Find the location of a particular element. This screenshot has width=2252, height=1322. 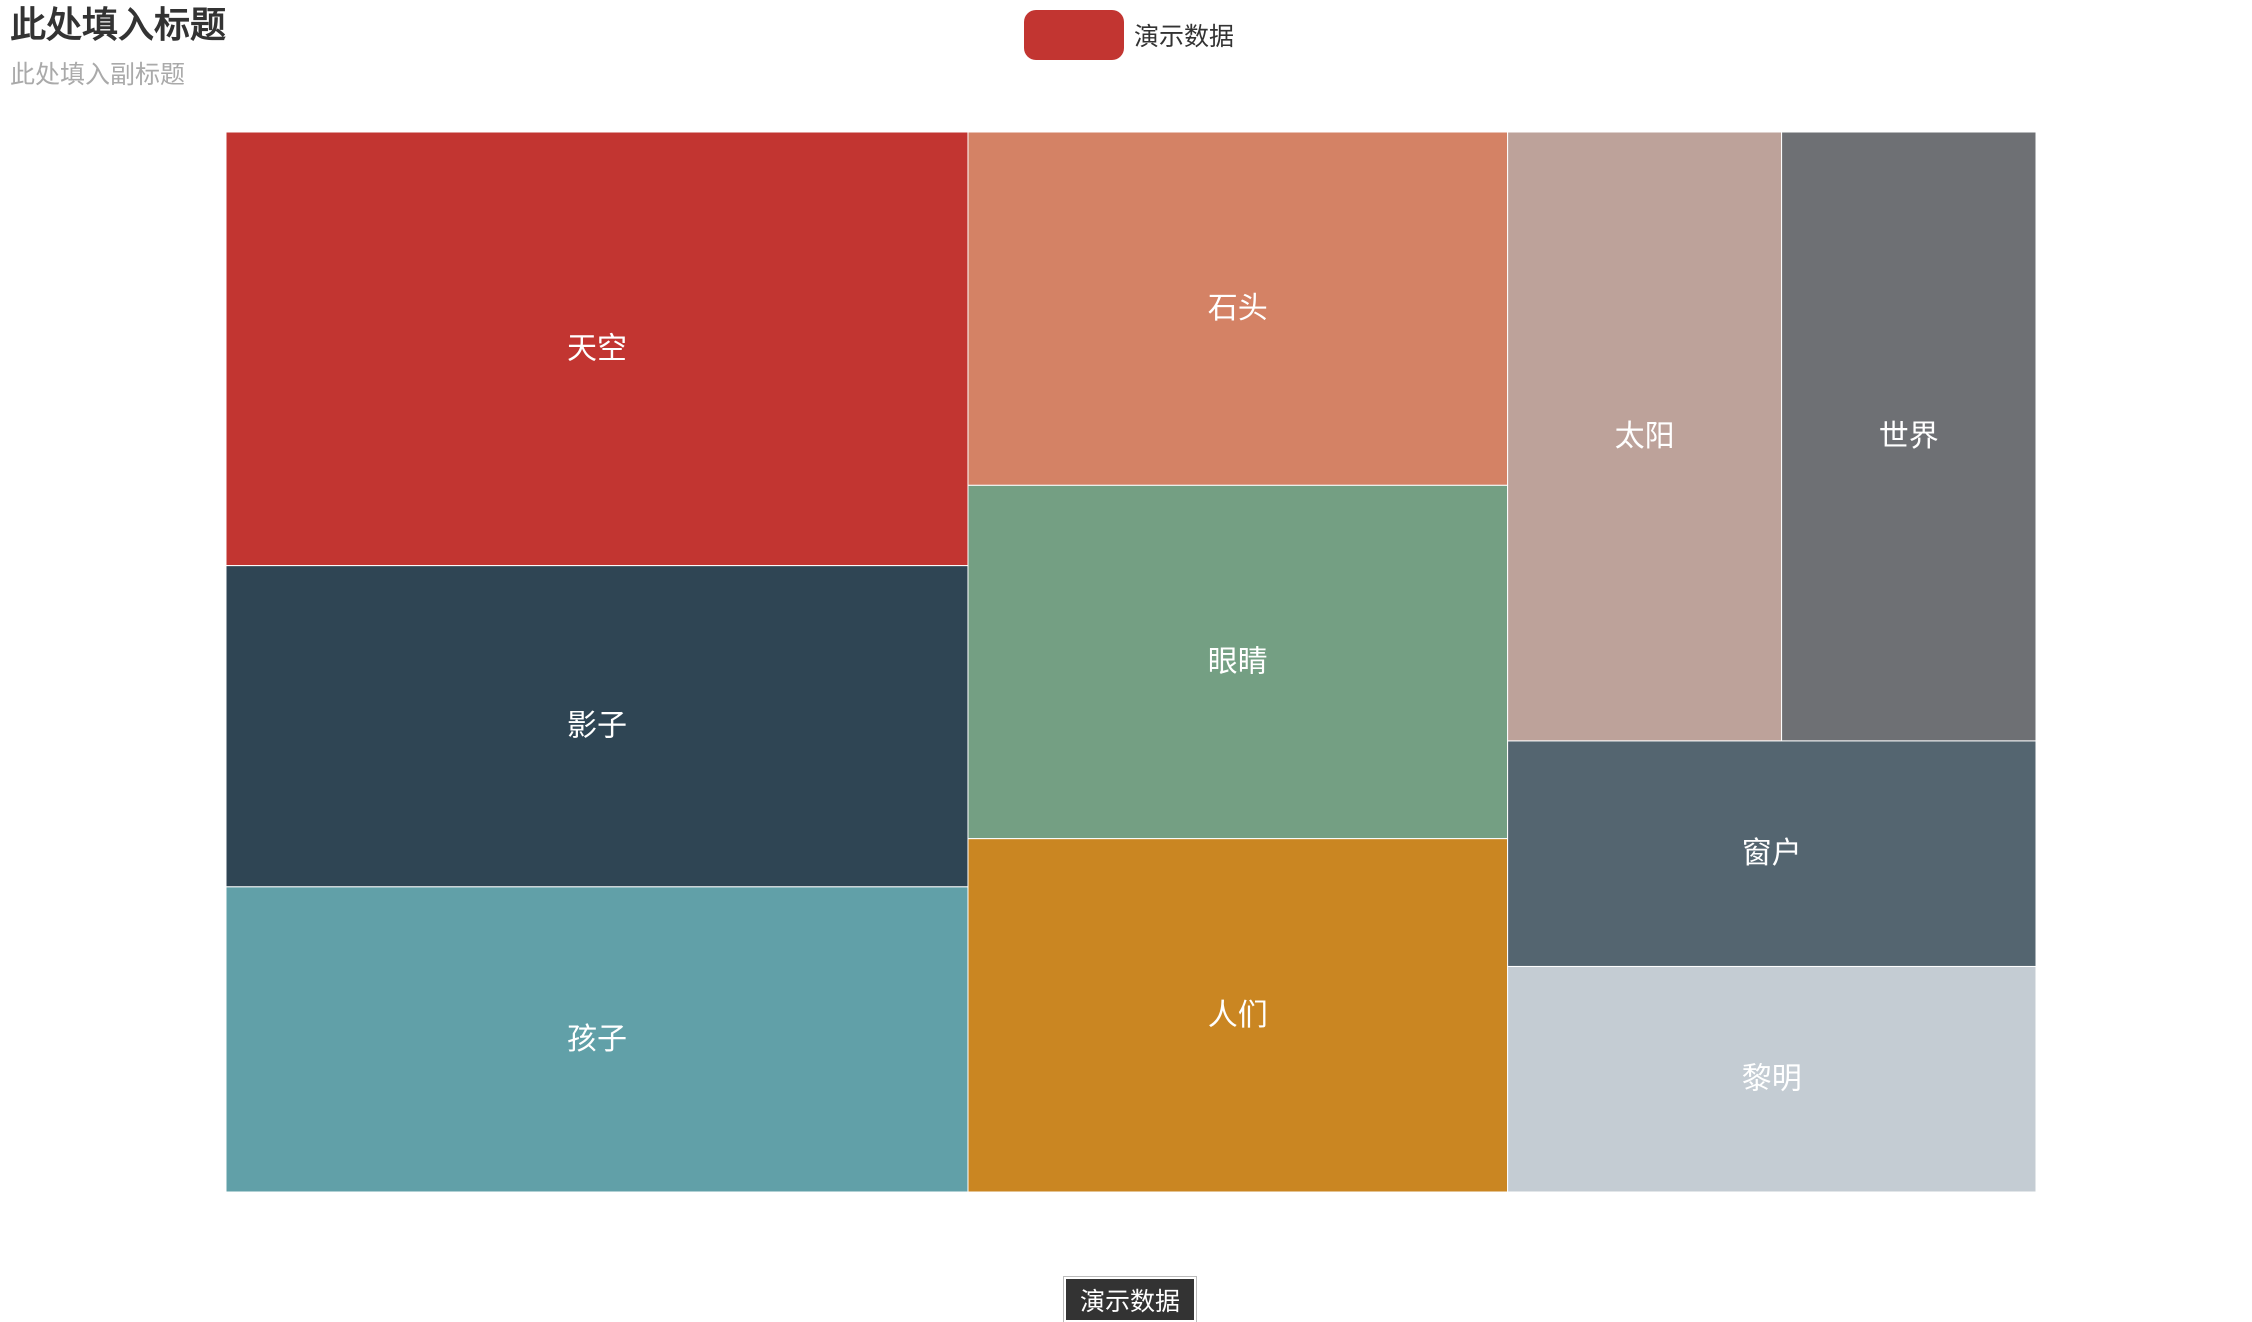

legend-label: 演示数据 is located at coordinates (1184, 36).